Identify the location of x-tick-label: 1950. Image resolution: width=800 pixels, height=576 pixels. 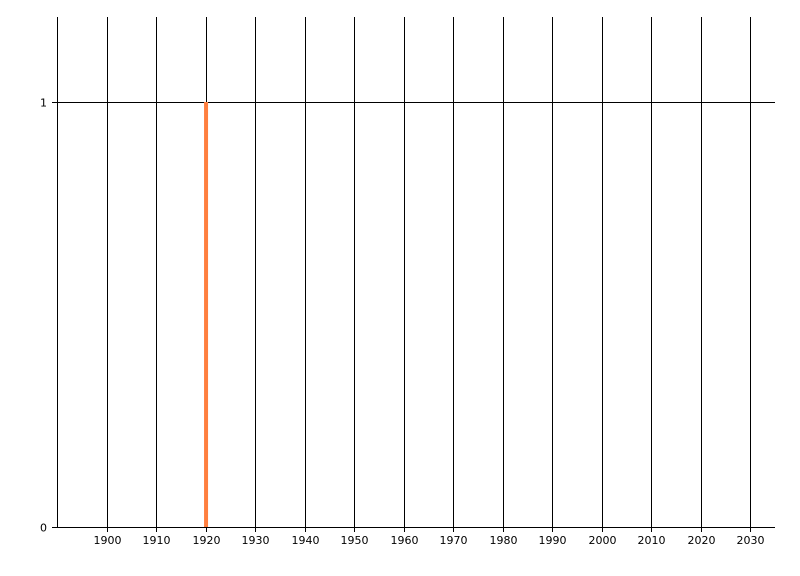
(355, 540).